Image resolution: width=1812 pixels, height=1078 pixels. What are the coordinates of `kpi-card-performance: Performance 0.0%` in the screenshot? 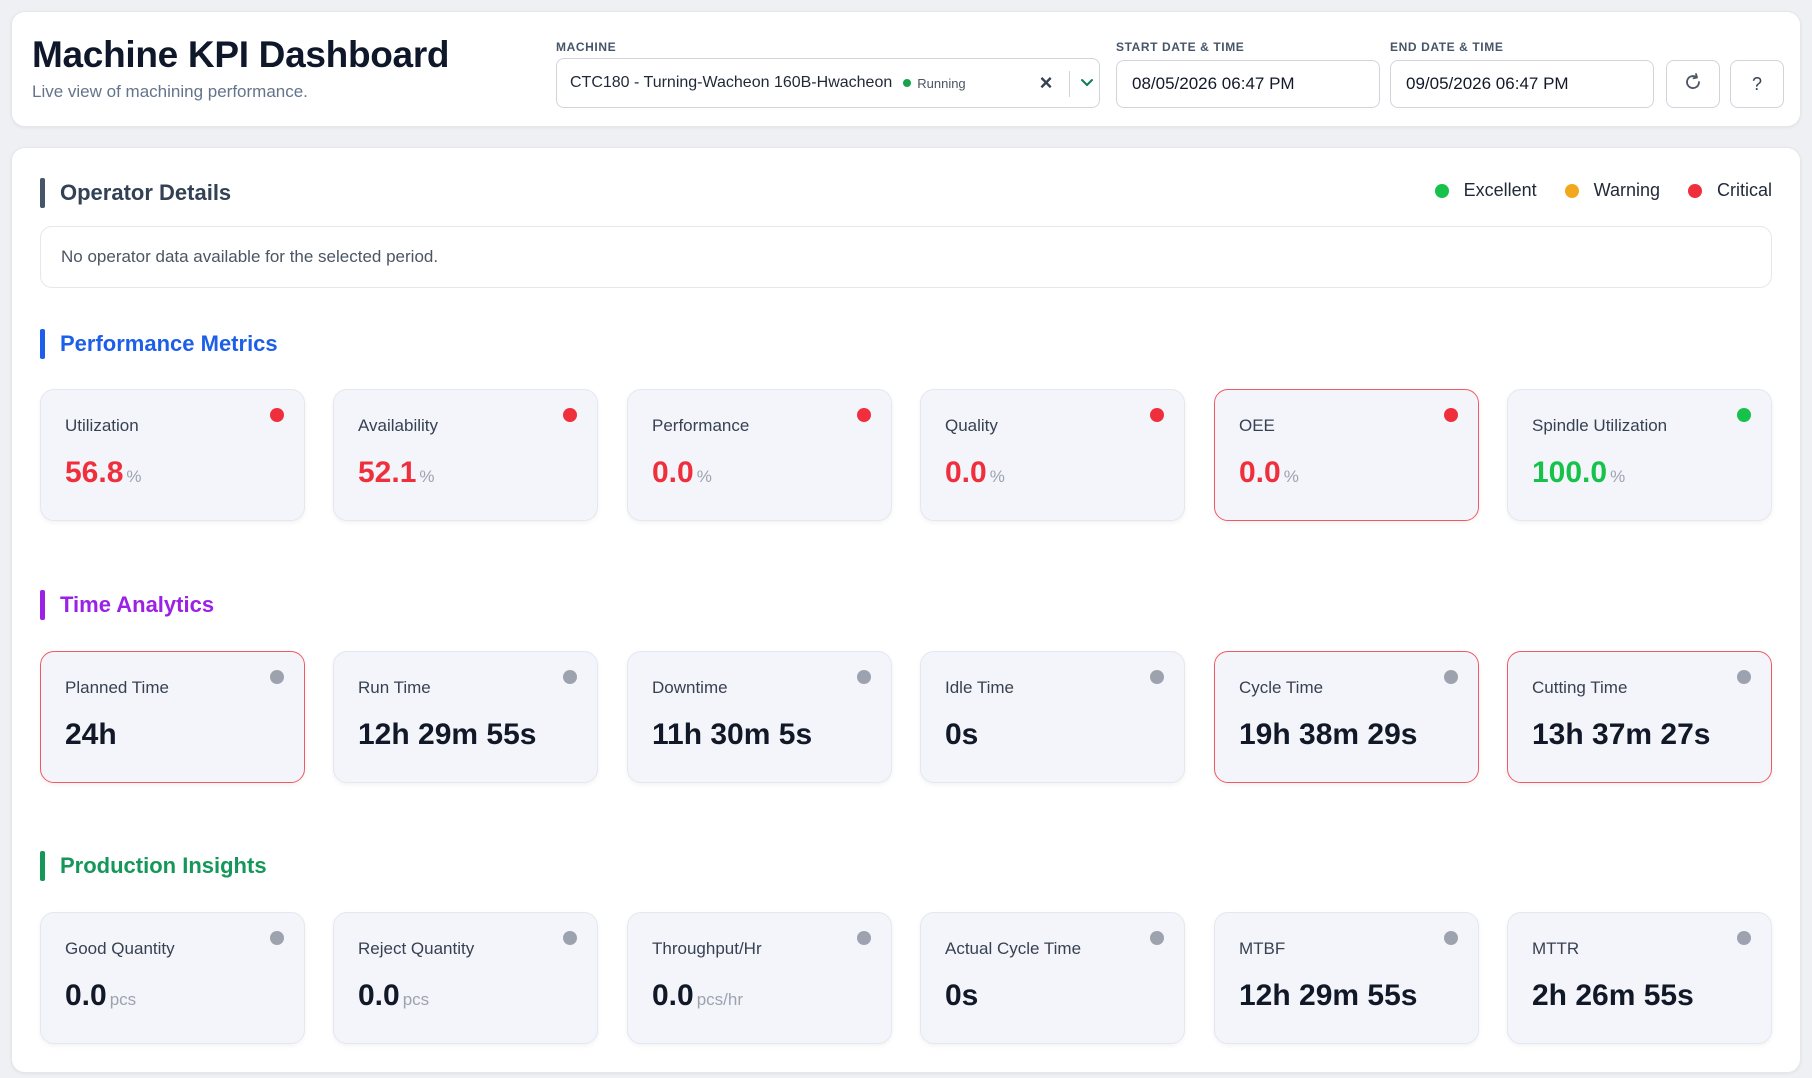 It's located at (759, 455).